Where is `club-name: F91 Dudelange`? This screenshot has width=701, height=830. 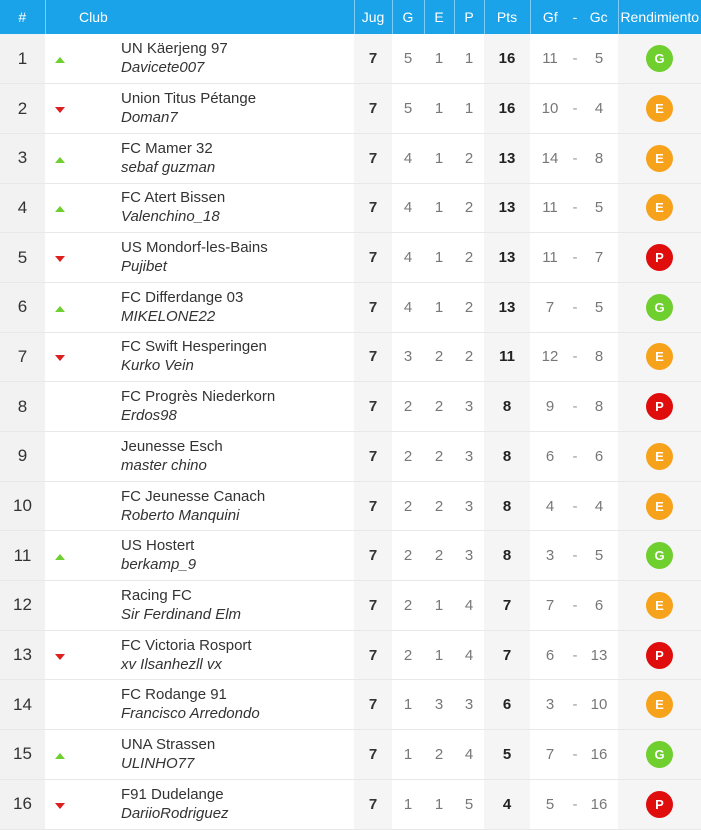 club-name: F91 Dudelange is located at coordinates (172, 794).